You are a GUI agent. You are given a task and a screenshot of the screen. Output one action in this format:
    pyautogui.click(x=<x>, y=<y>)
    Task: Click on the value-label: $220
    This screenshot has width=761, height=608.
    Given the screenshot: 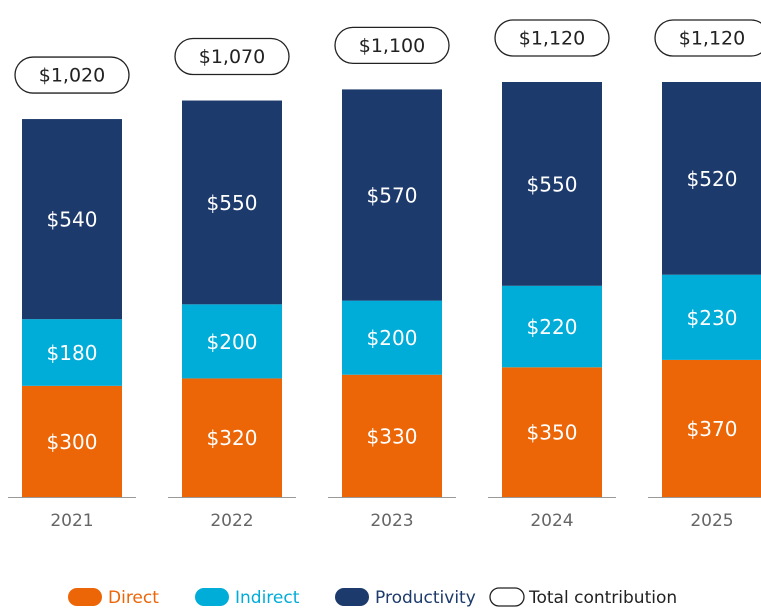 What is the action you would take?
    pyautogui.click(x=552, y=327)
    